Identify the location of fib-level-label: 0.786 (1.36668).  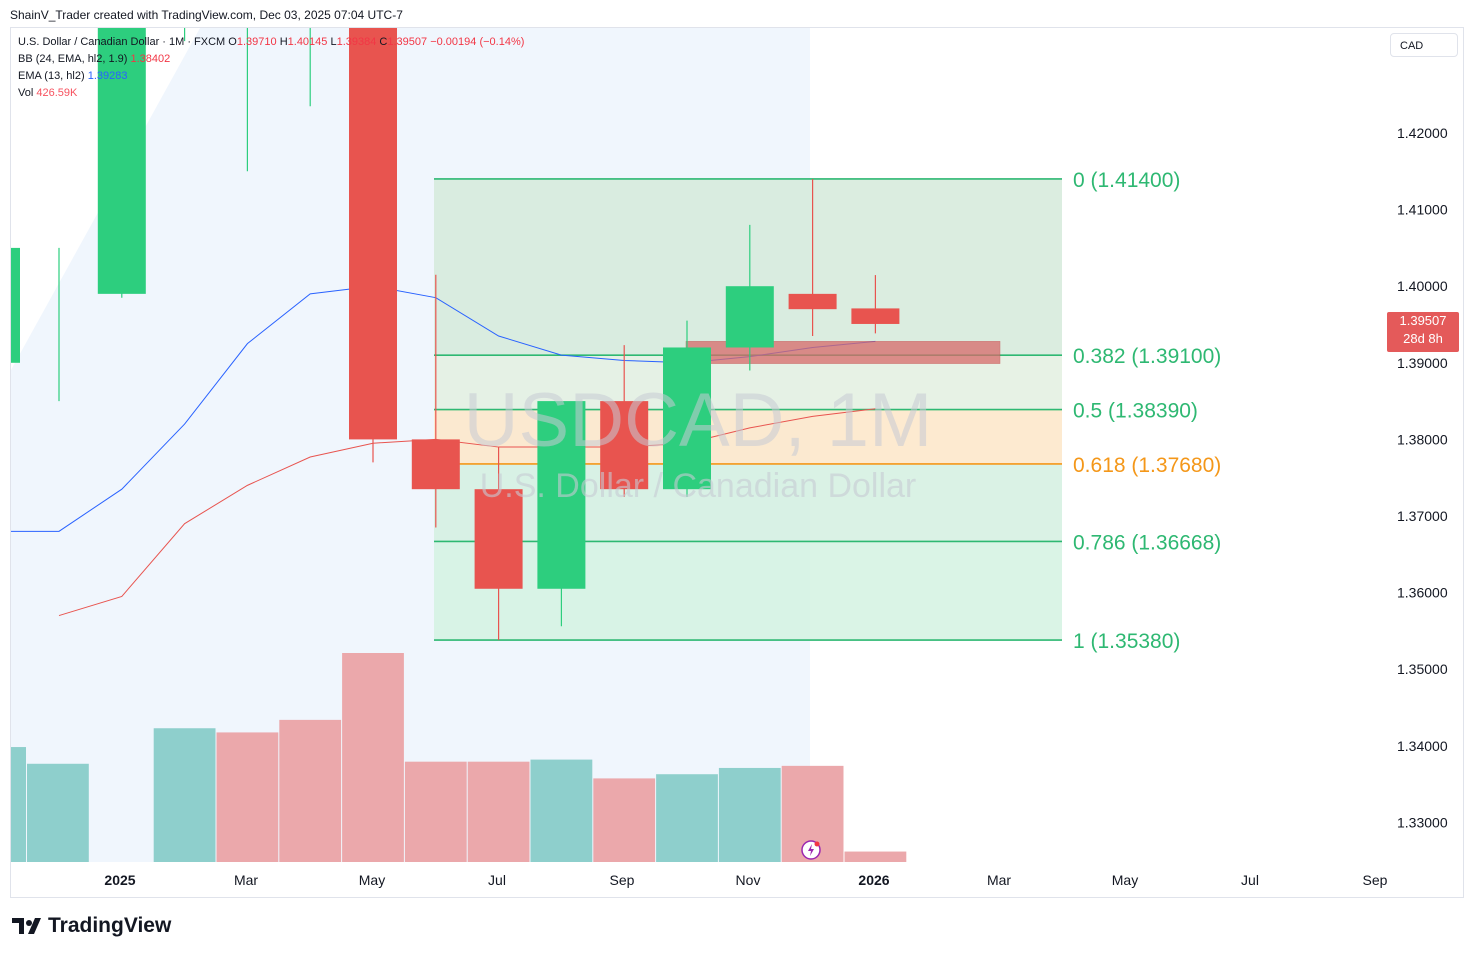
(1147, 542).